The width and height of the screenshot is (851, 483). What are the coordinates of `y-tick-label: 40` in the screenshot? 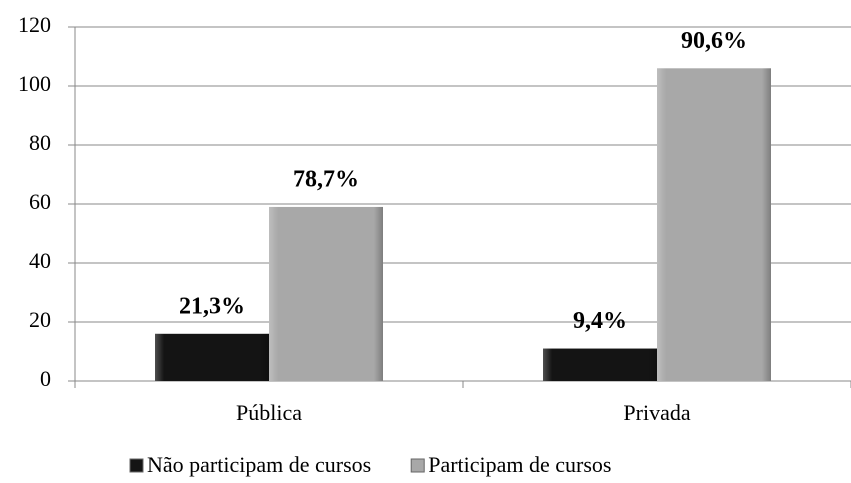 It's located at (40, 260).